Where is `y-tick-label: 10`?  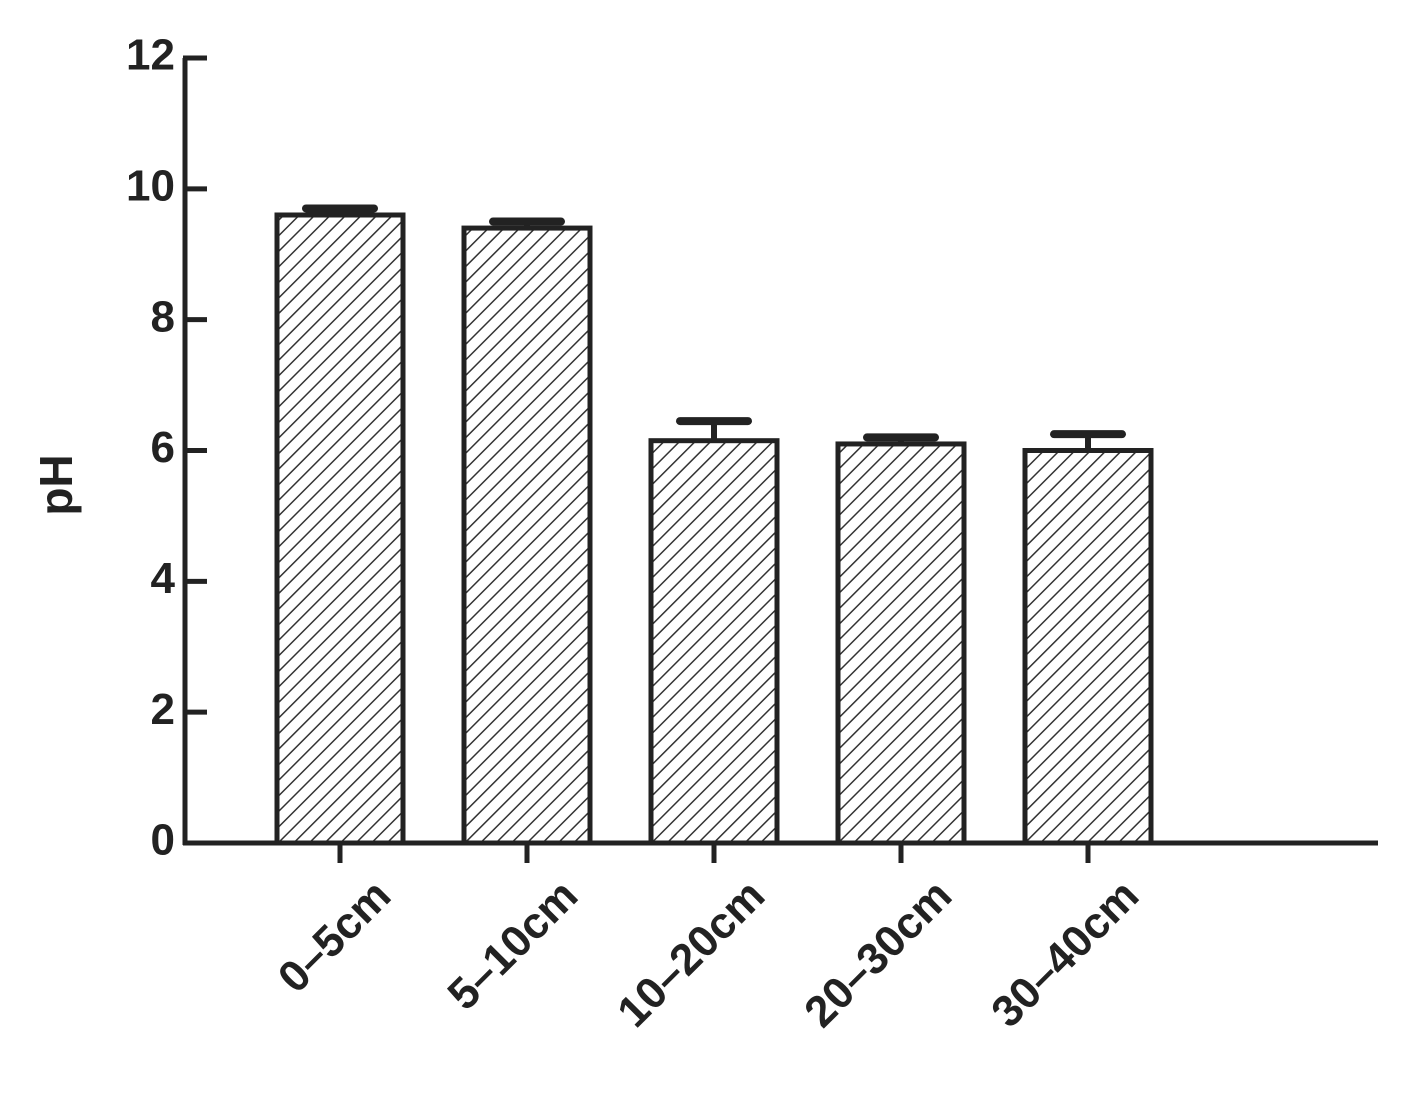
y-tick-label: 10 is located at coordinates (150, 185).